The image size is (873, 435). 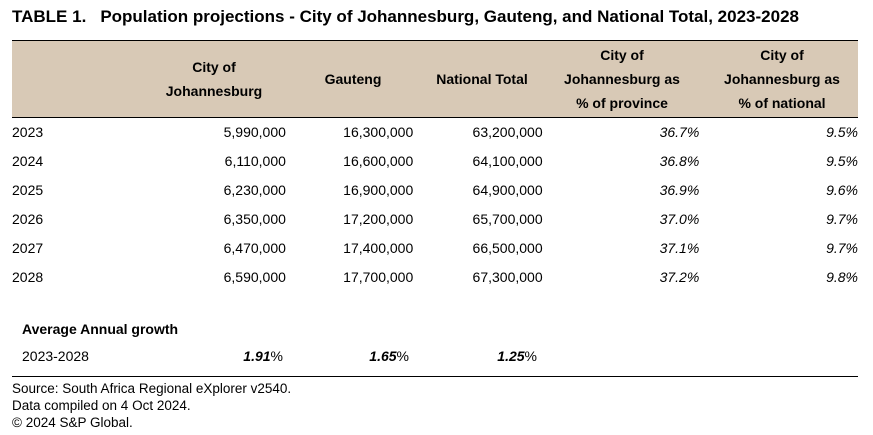 I want to click on cell-year: 2027, so click(x=28, y=247).